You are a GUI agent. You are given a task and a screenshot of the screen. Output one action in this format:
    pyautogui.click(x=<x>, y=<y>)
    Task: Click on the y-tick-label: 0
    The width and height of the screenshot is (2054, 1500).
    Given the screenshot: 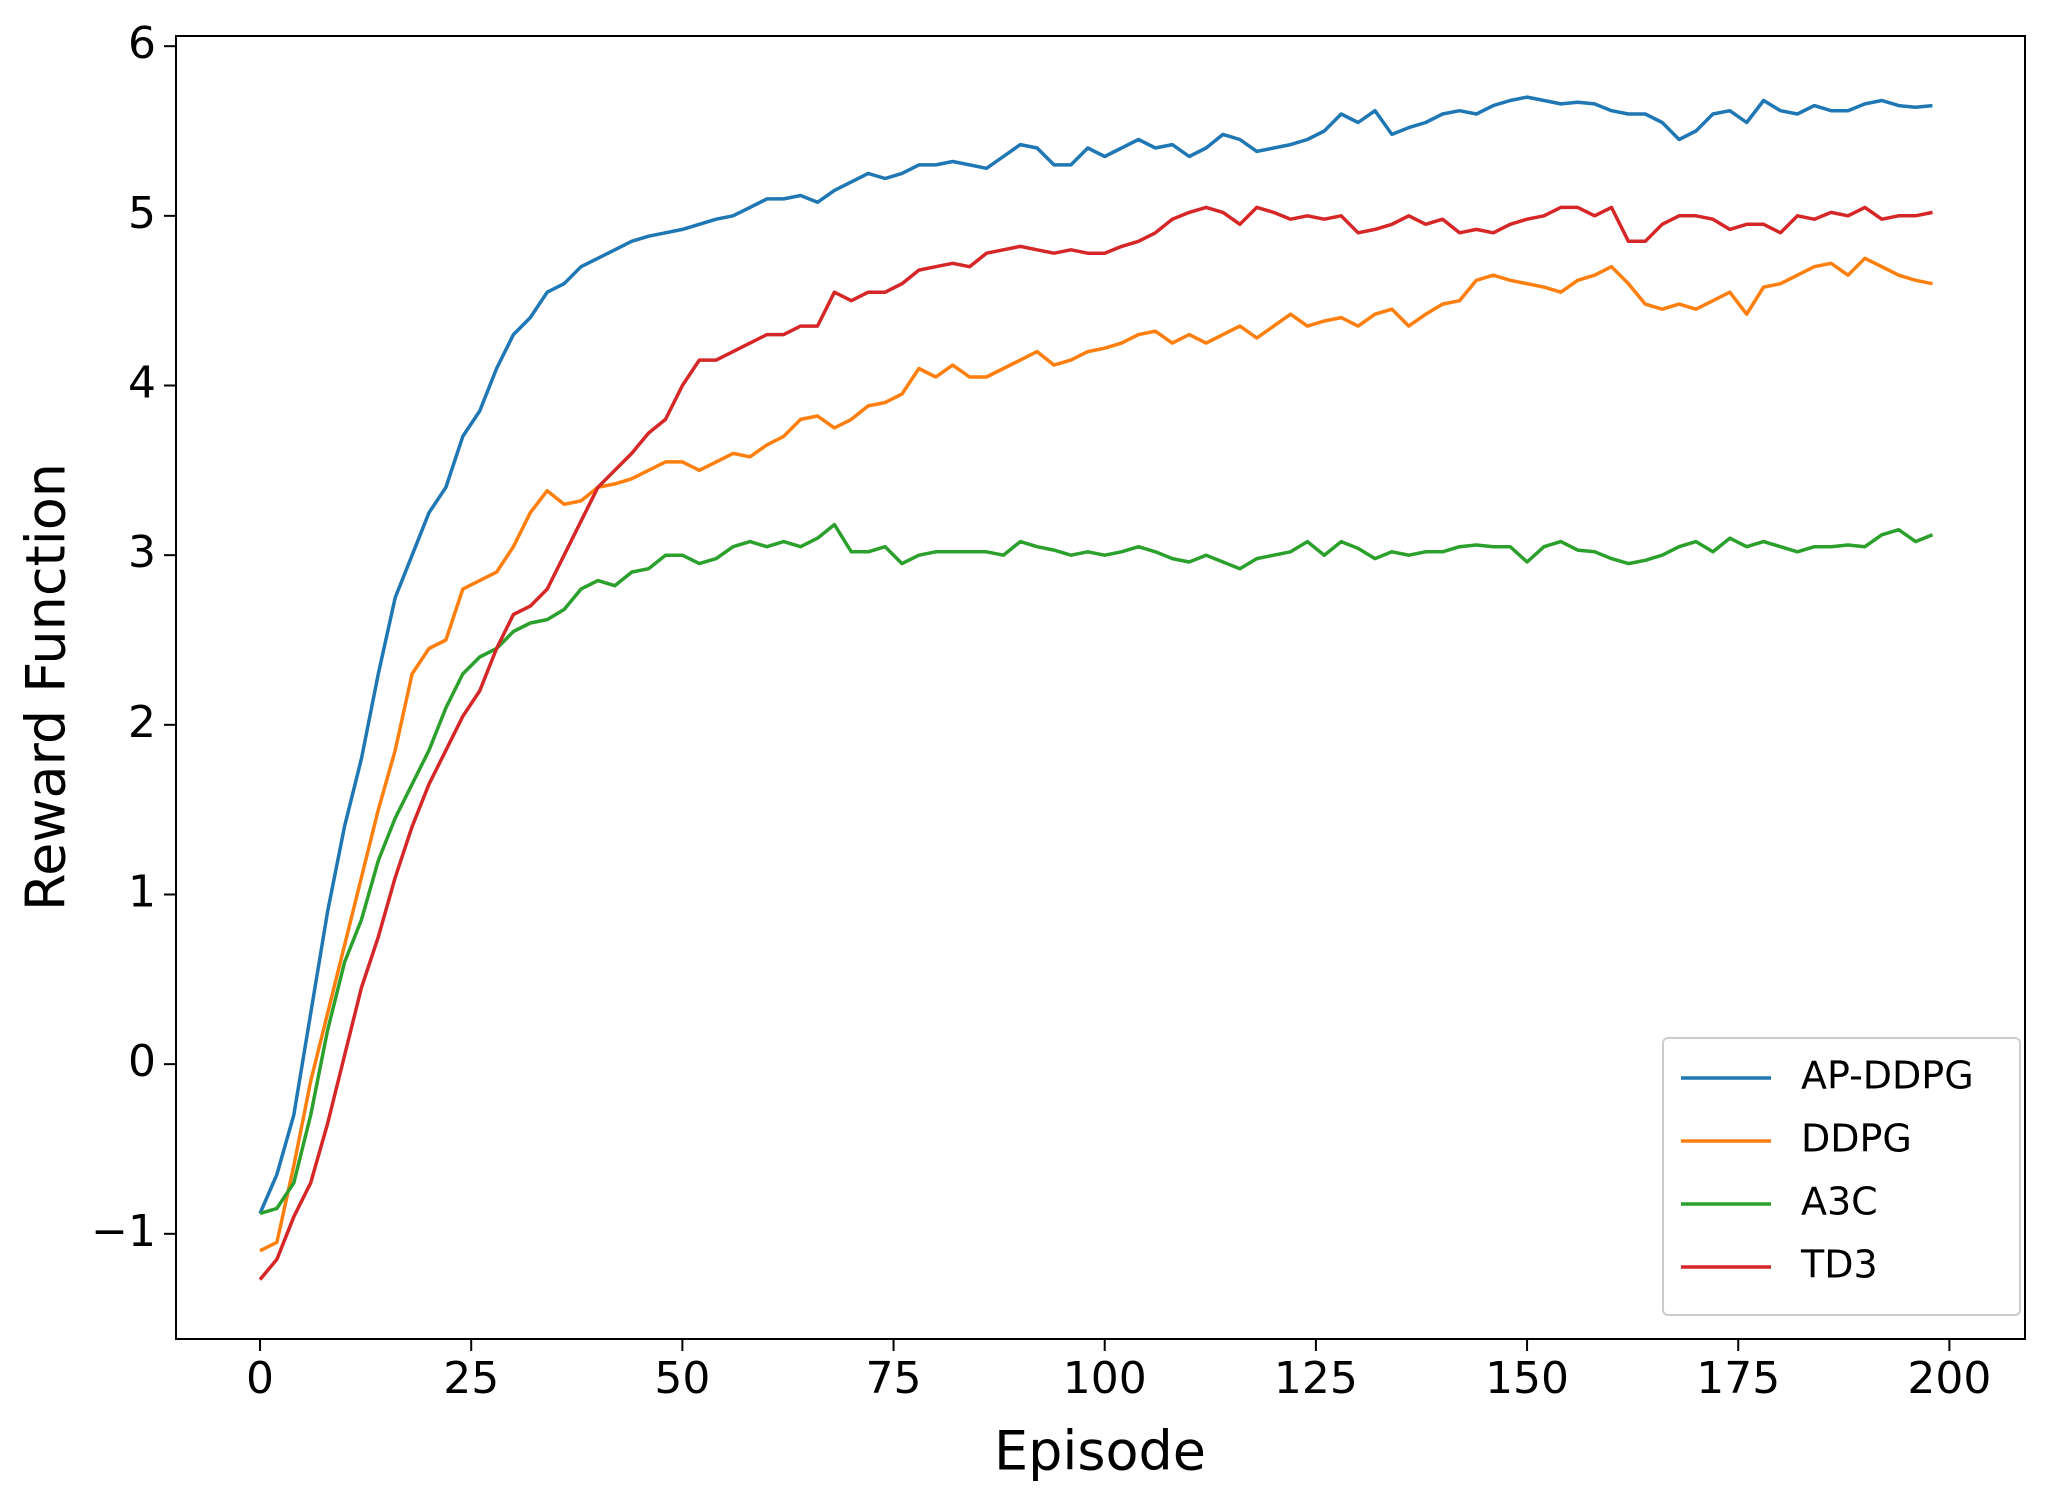 What is the action you would take?
    pyautogui.click(x=142, y=1061)
    